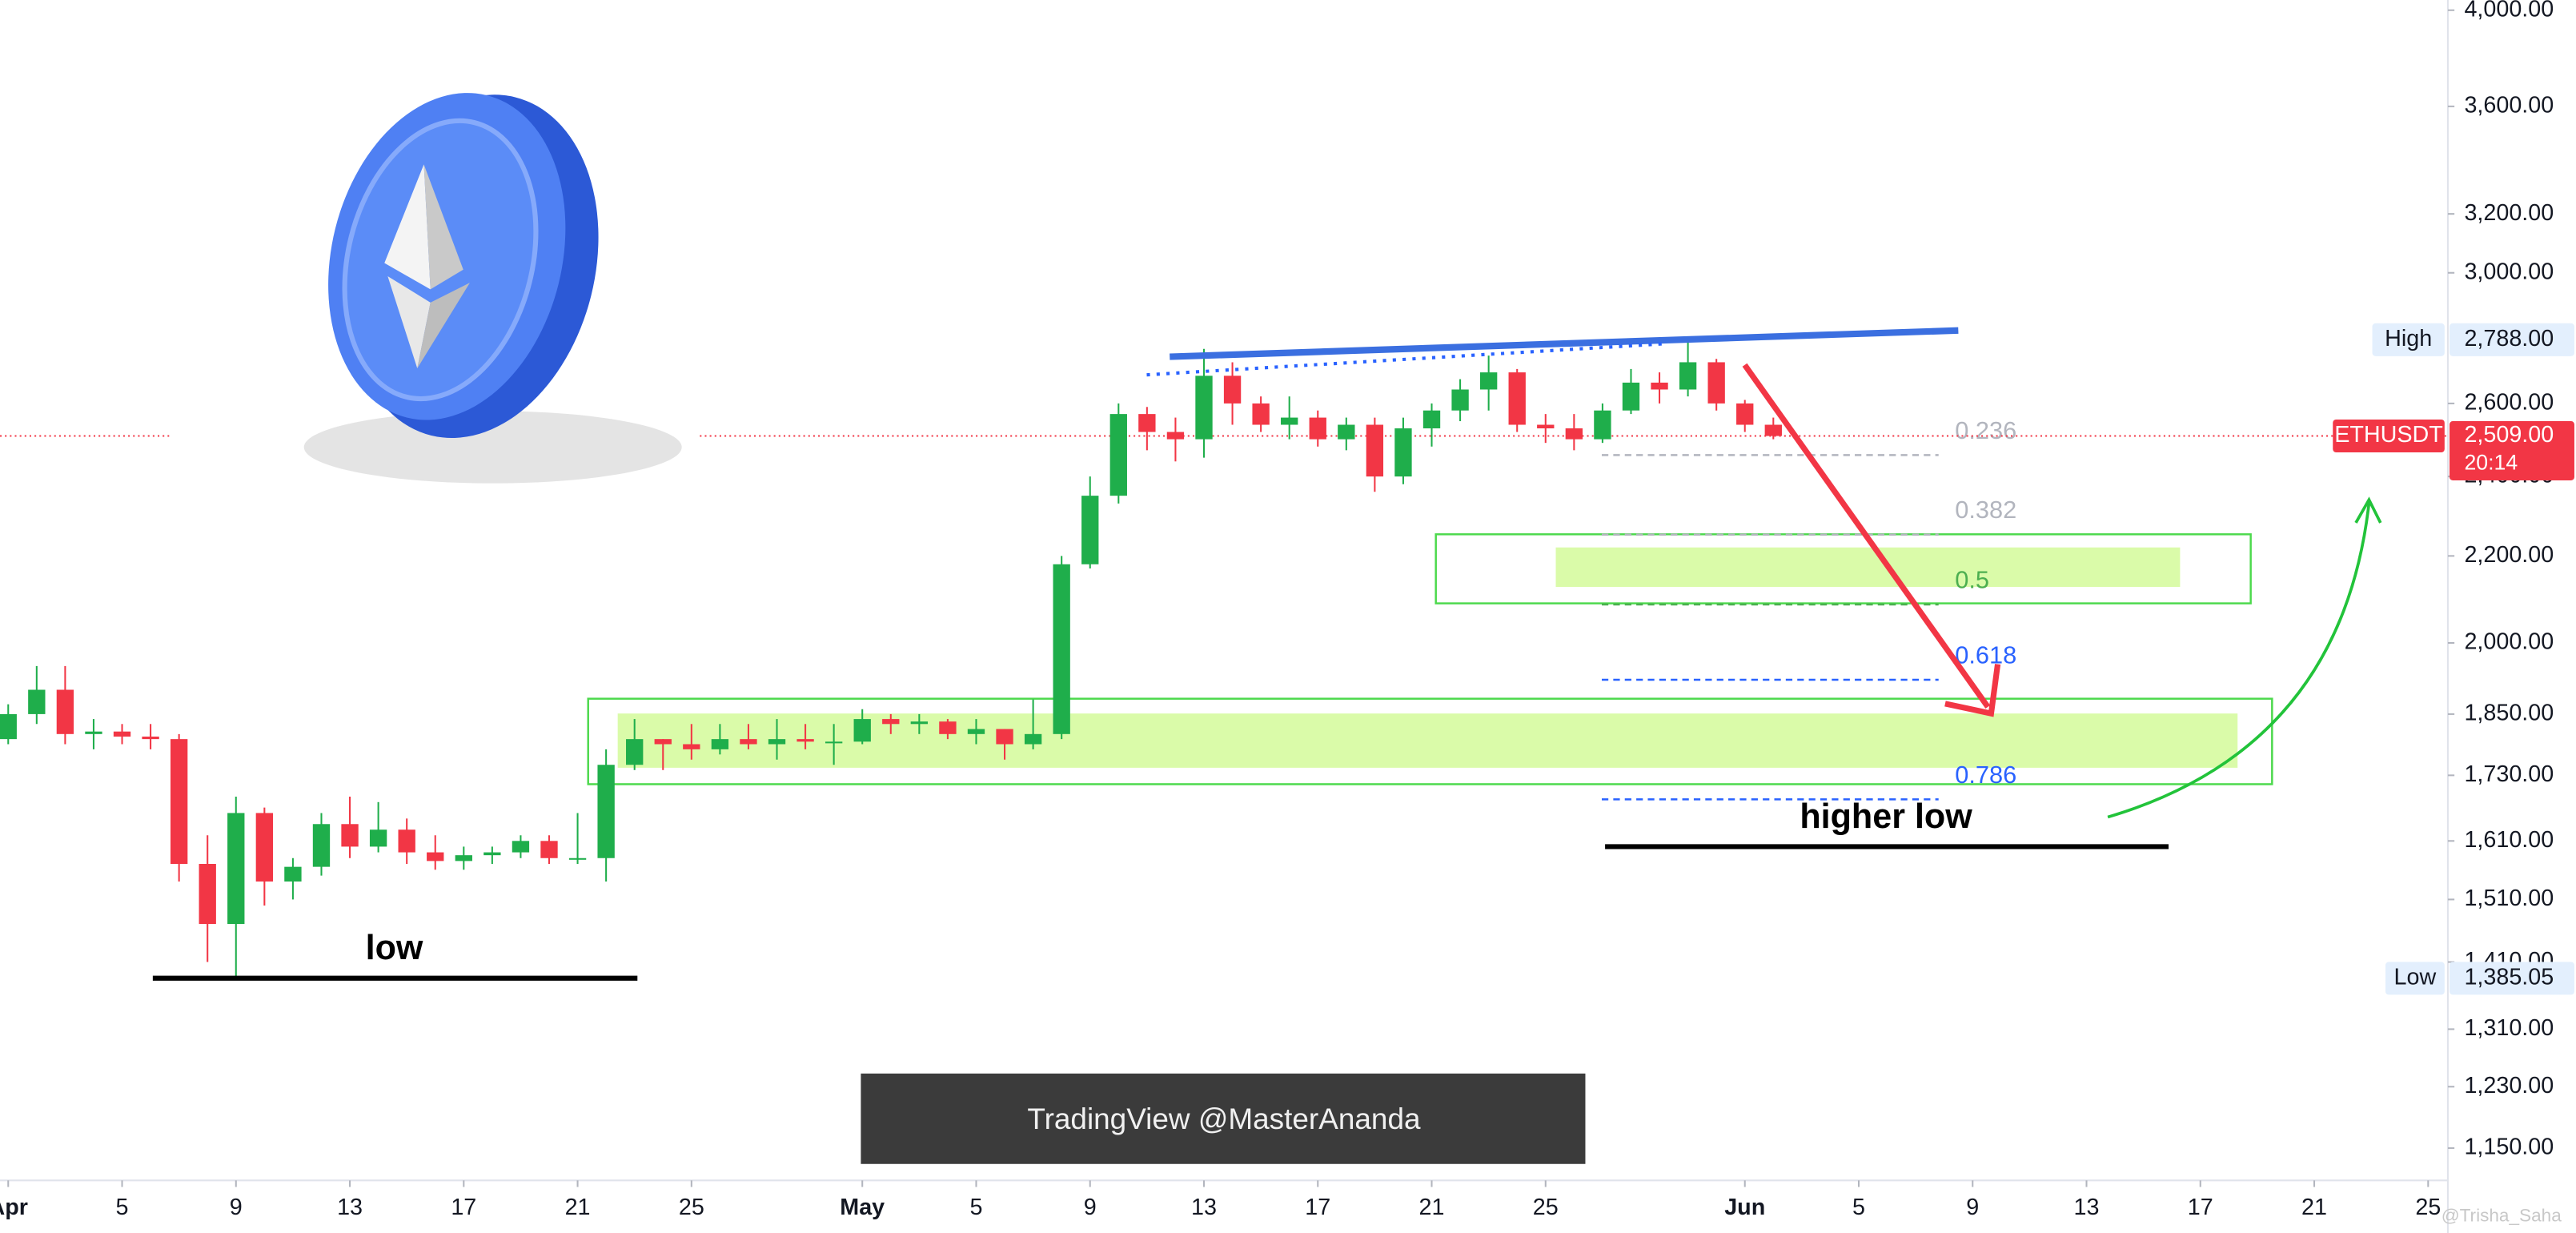  Describe the element at coordinates (2509, 840) in the screenshot. I see `y-tick-label: 1,610.00` at that location.